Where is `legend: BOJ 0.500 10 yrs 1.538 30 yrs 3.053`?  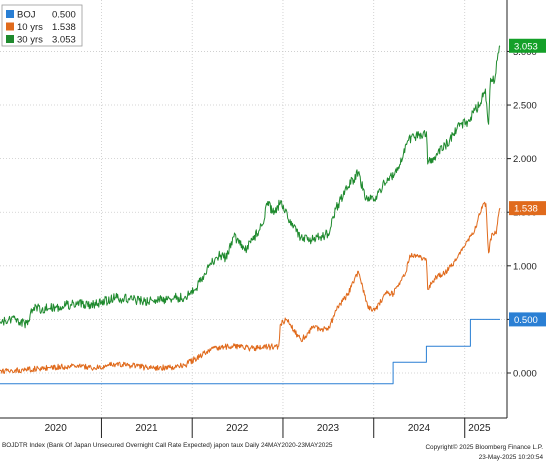
legend: BOJ 0.500 10 yrs 1.538 30 yrs 3.053 is located at coordinates (42, 25).